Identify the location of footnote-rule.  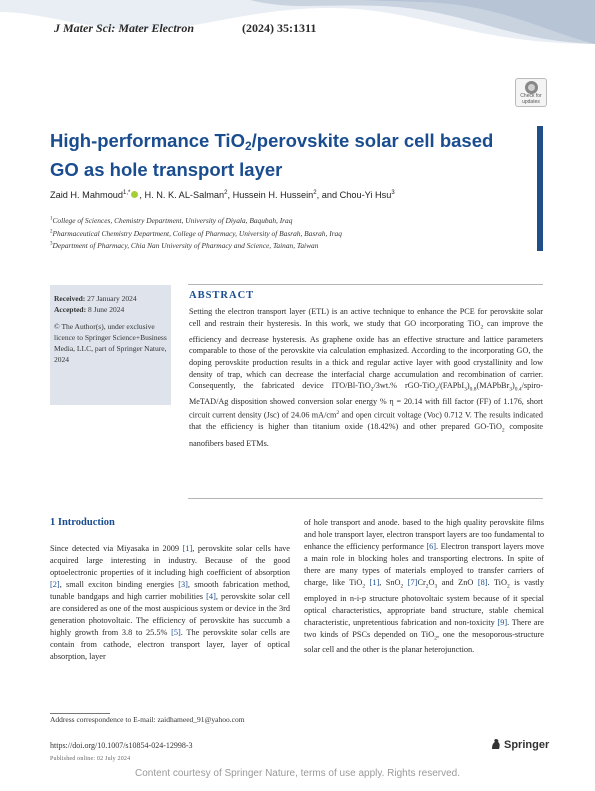
(80, 713).